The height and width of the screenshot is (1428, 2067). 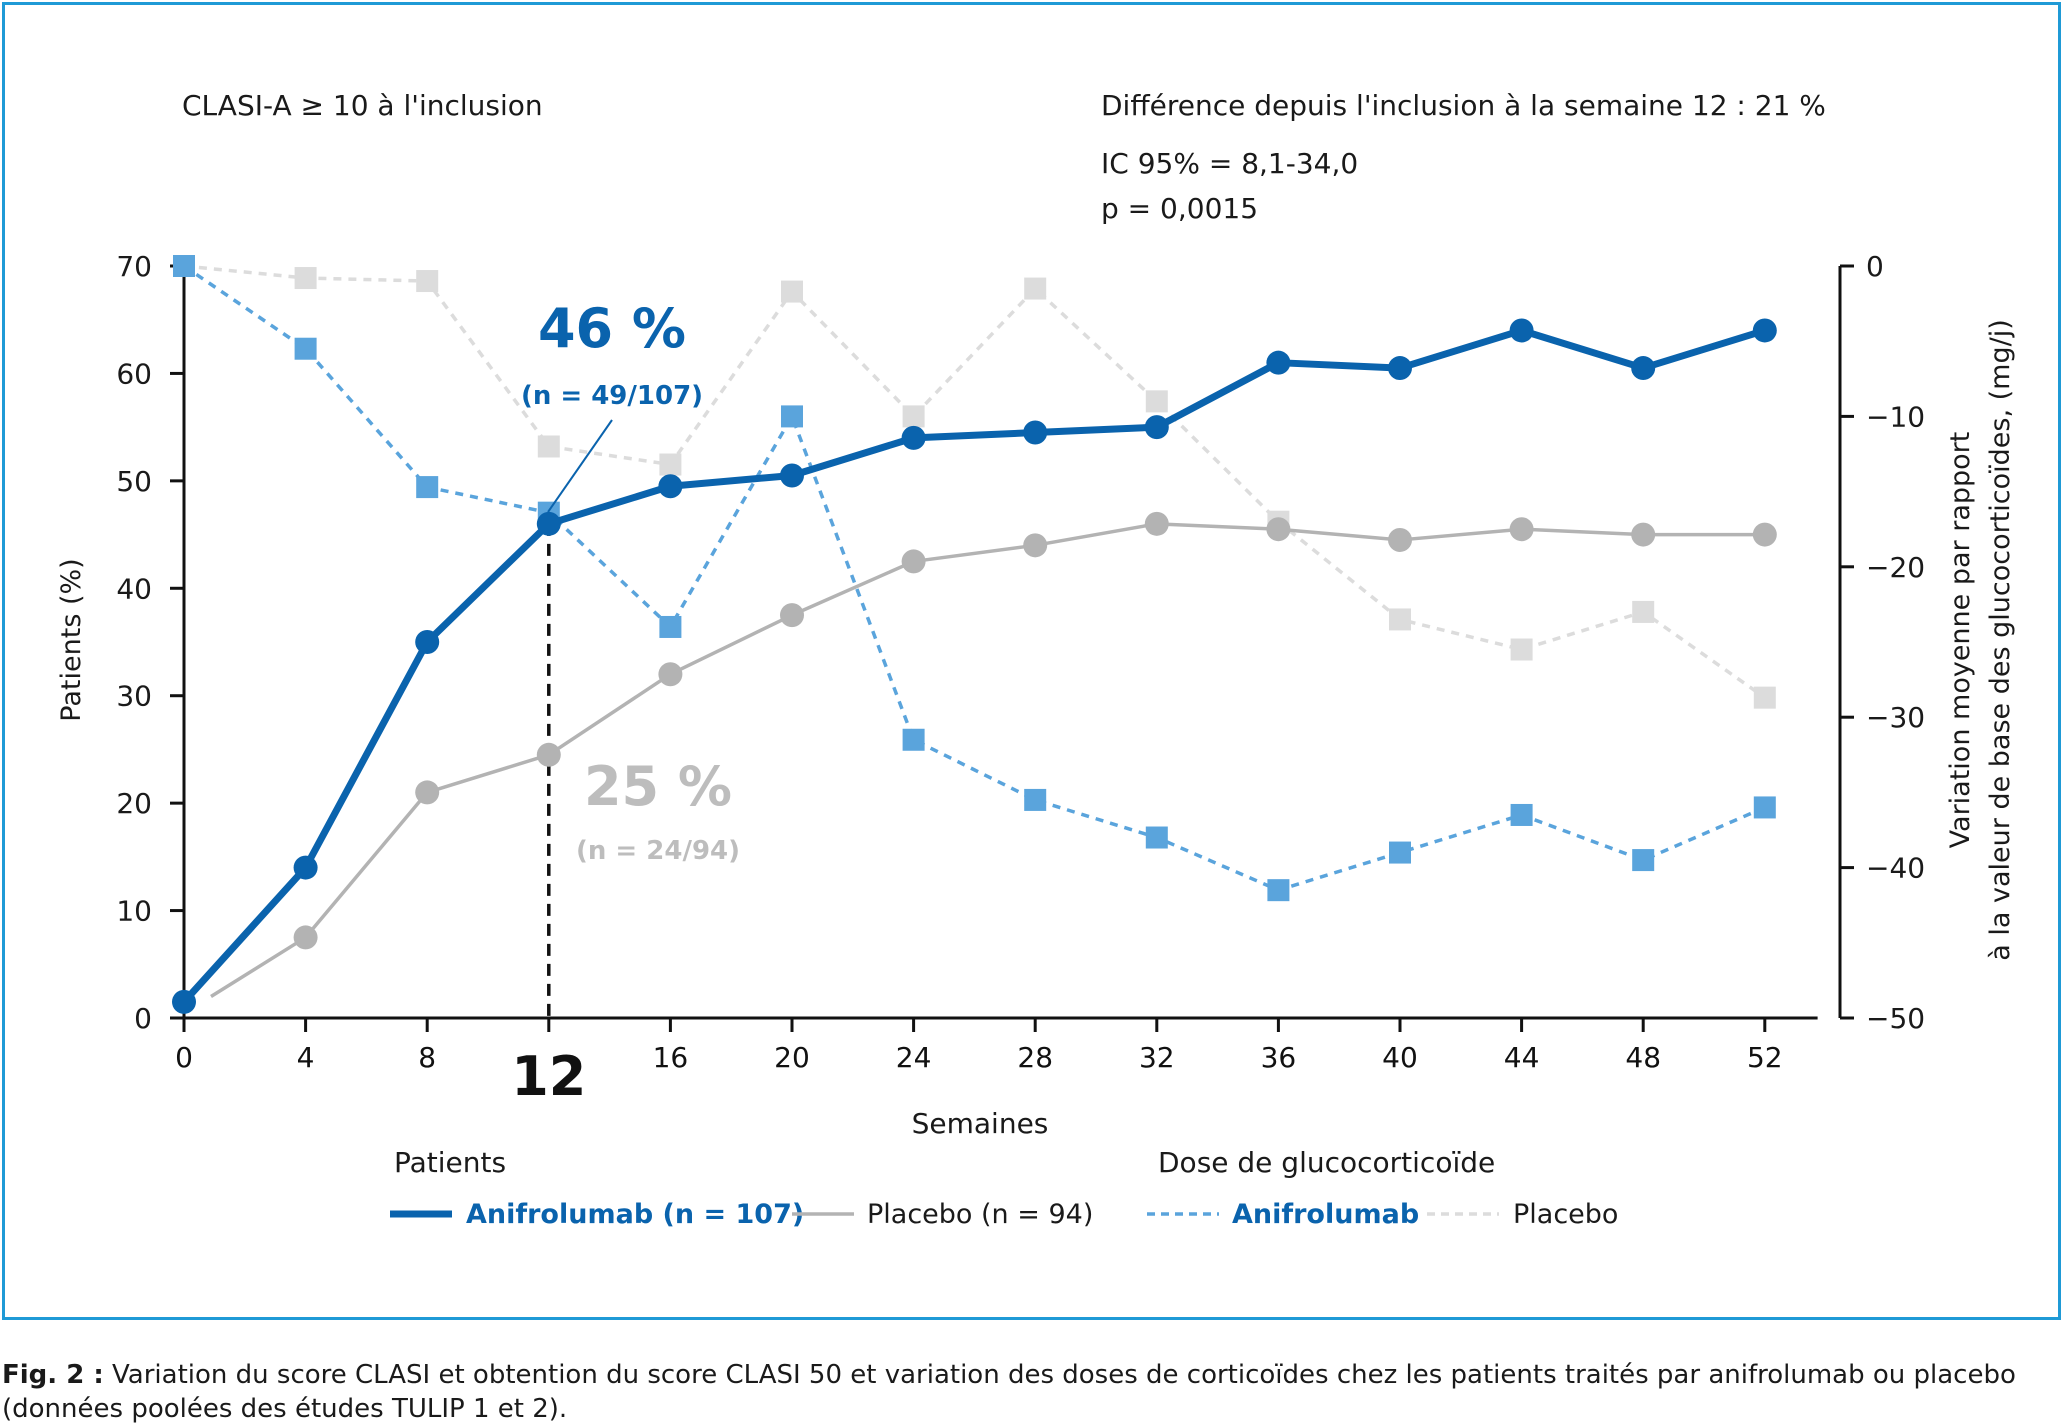 I want to click on ci-label: IC 95% = 8,1-34,0, so click(x=1229, y=163).